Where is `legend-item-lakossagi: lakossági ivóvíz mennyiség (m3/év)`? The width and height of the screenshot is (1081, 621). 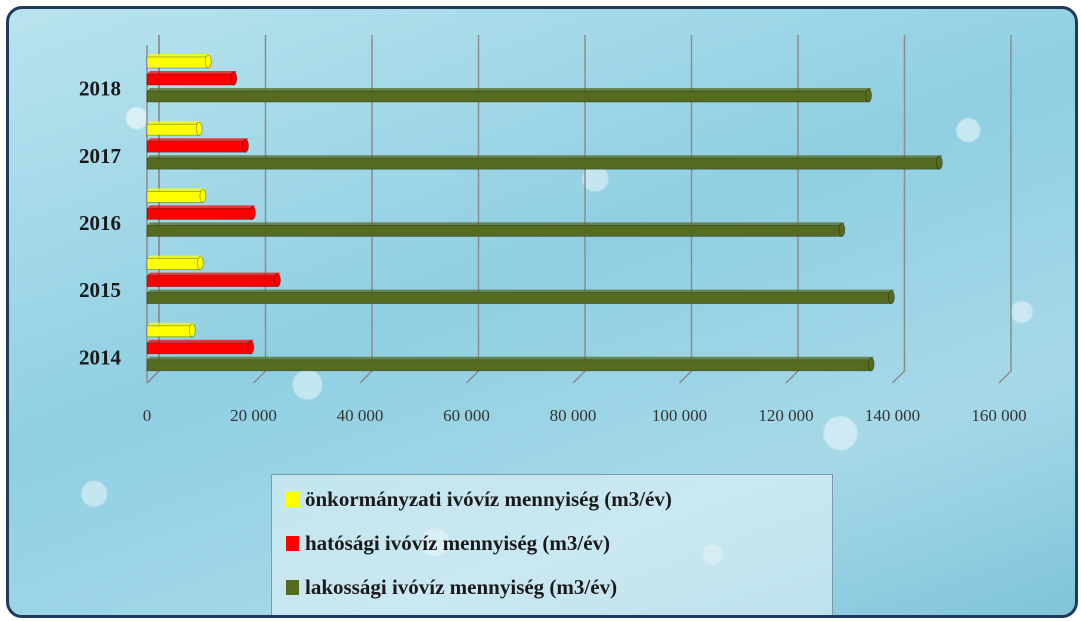 legend-item-lakossagi: lakossági ivóvíz mennyiség (m3/év) is located at coordinates (451, 587).